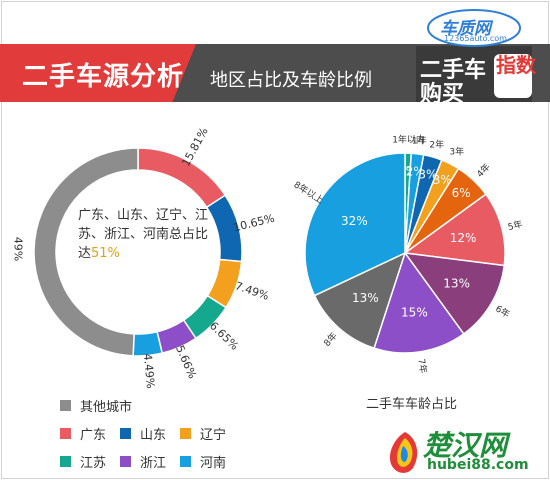 The image size is (550, 480). Describe the element at coordinates (453, 70) in the screenshot. I see `brand-line-1: 二手车` at that location.